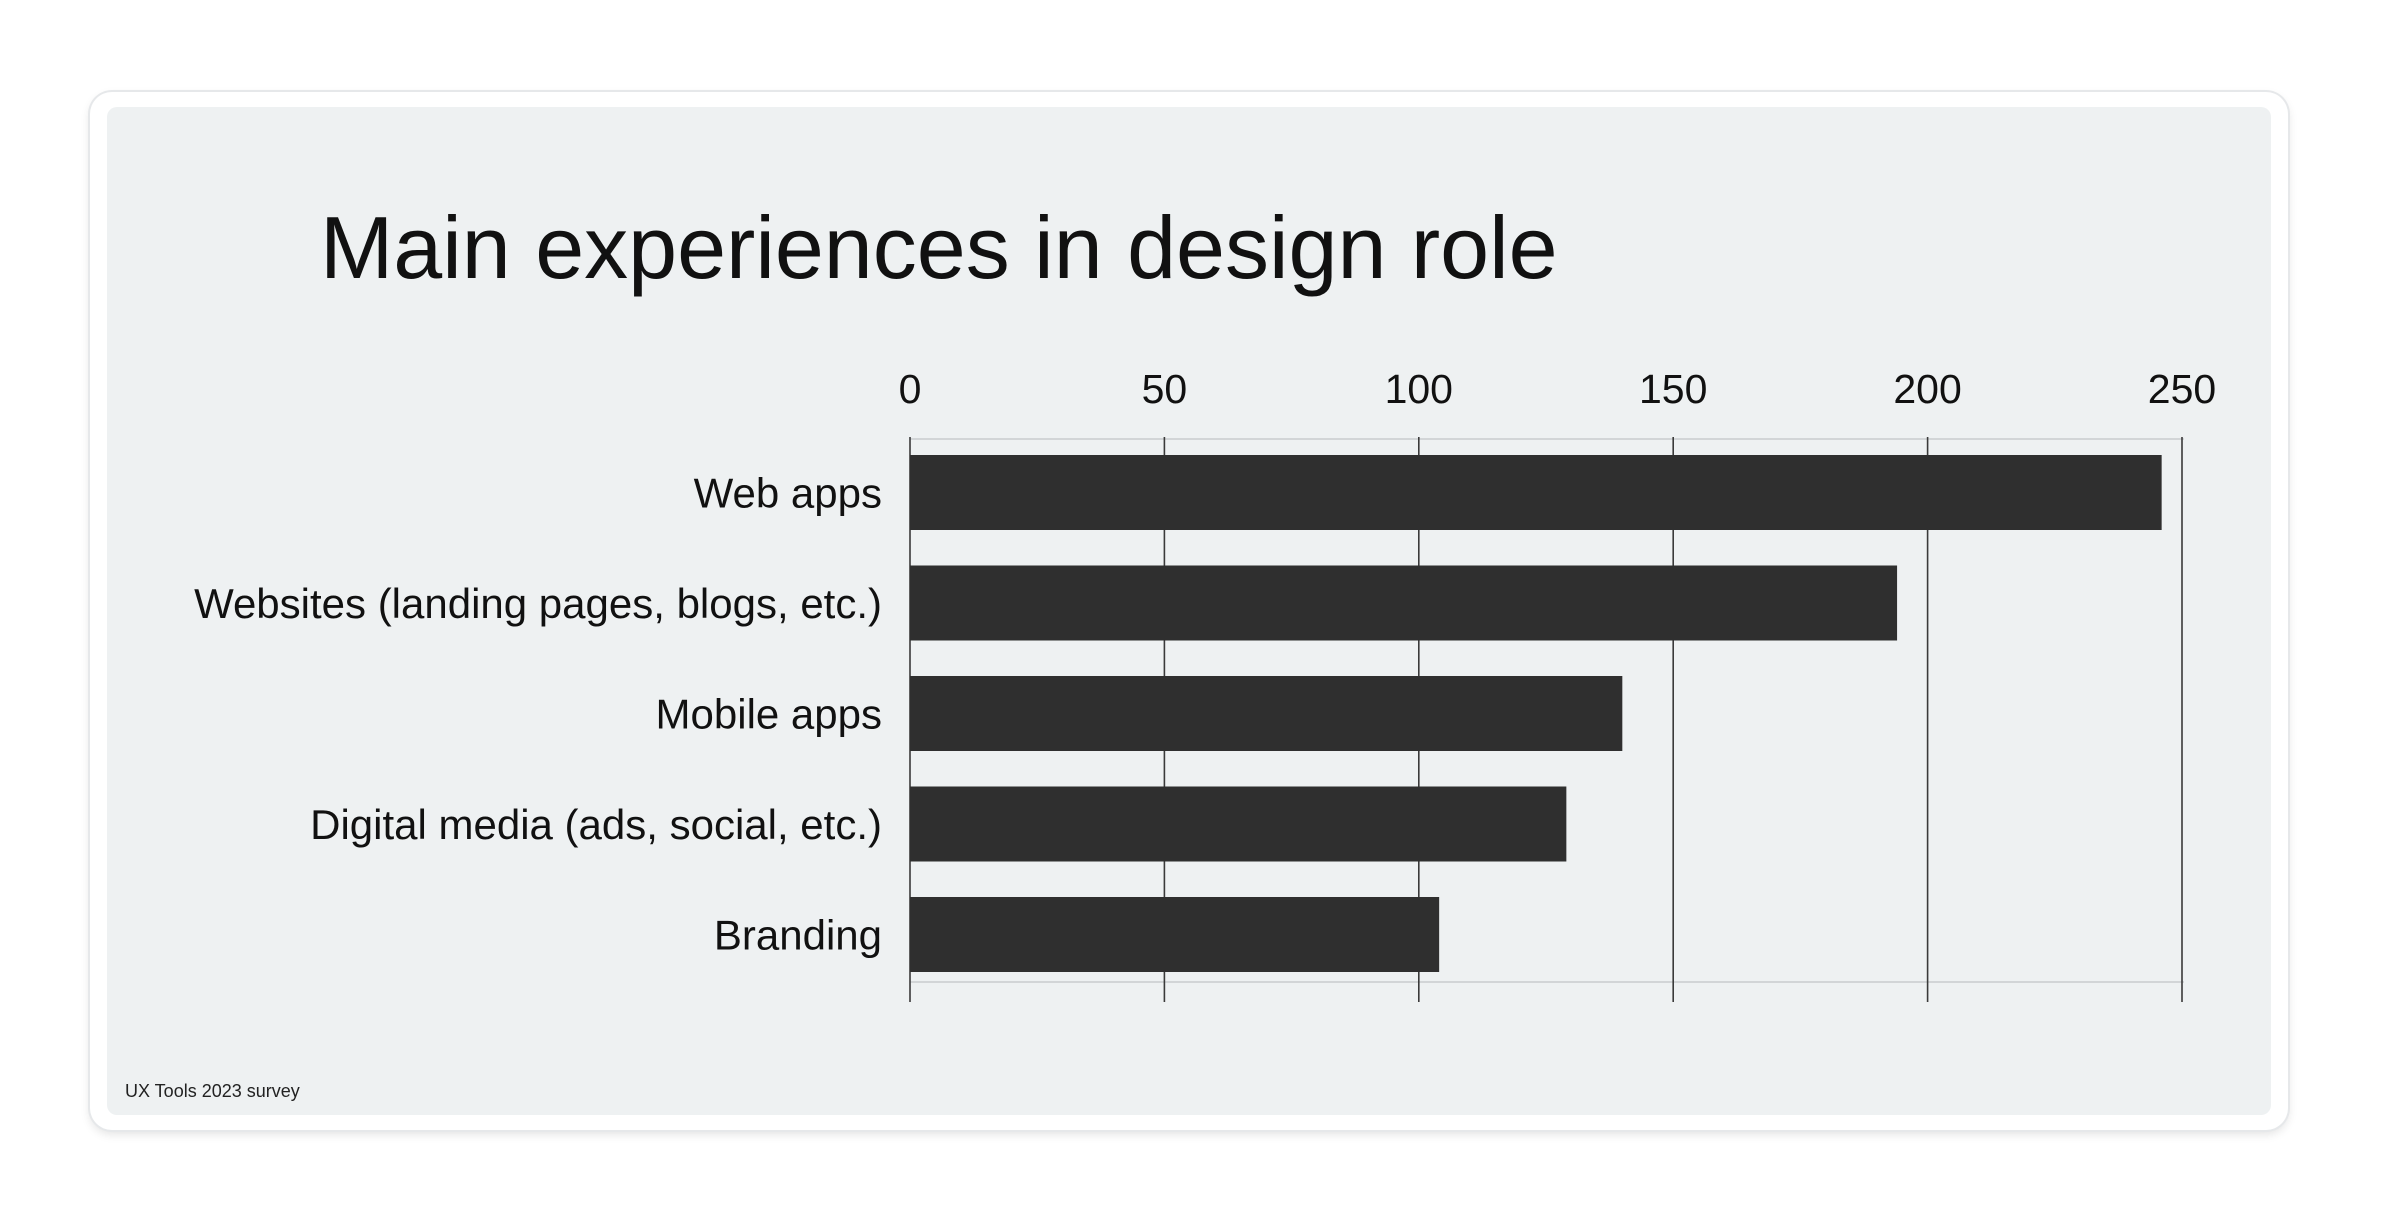  What do you see at coordinates (538, 603) in the screenshot?
I see `category-label: Websites (landing pages, blogs, etc.)` at bounding box center [538, 603].